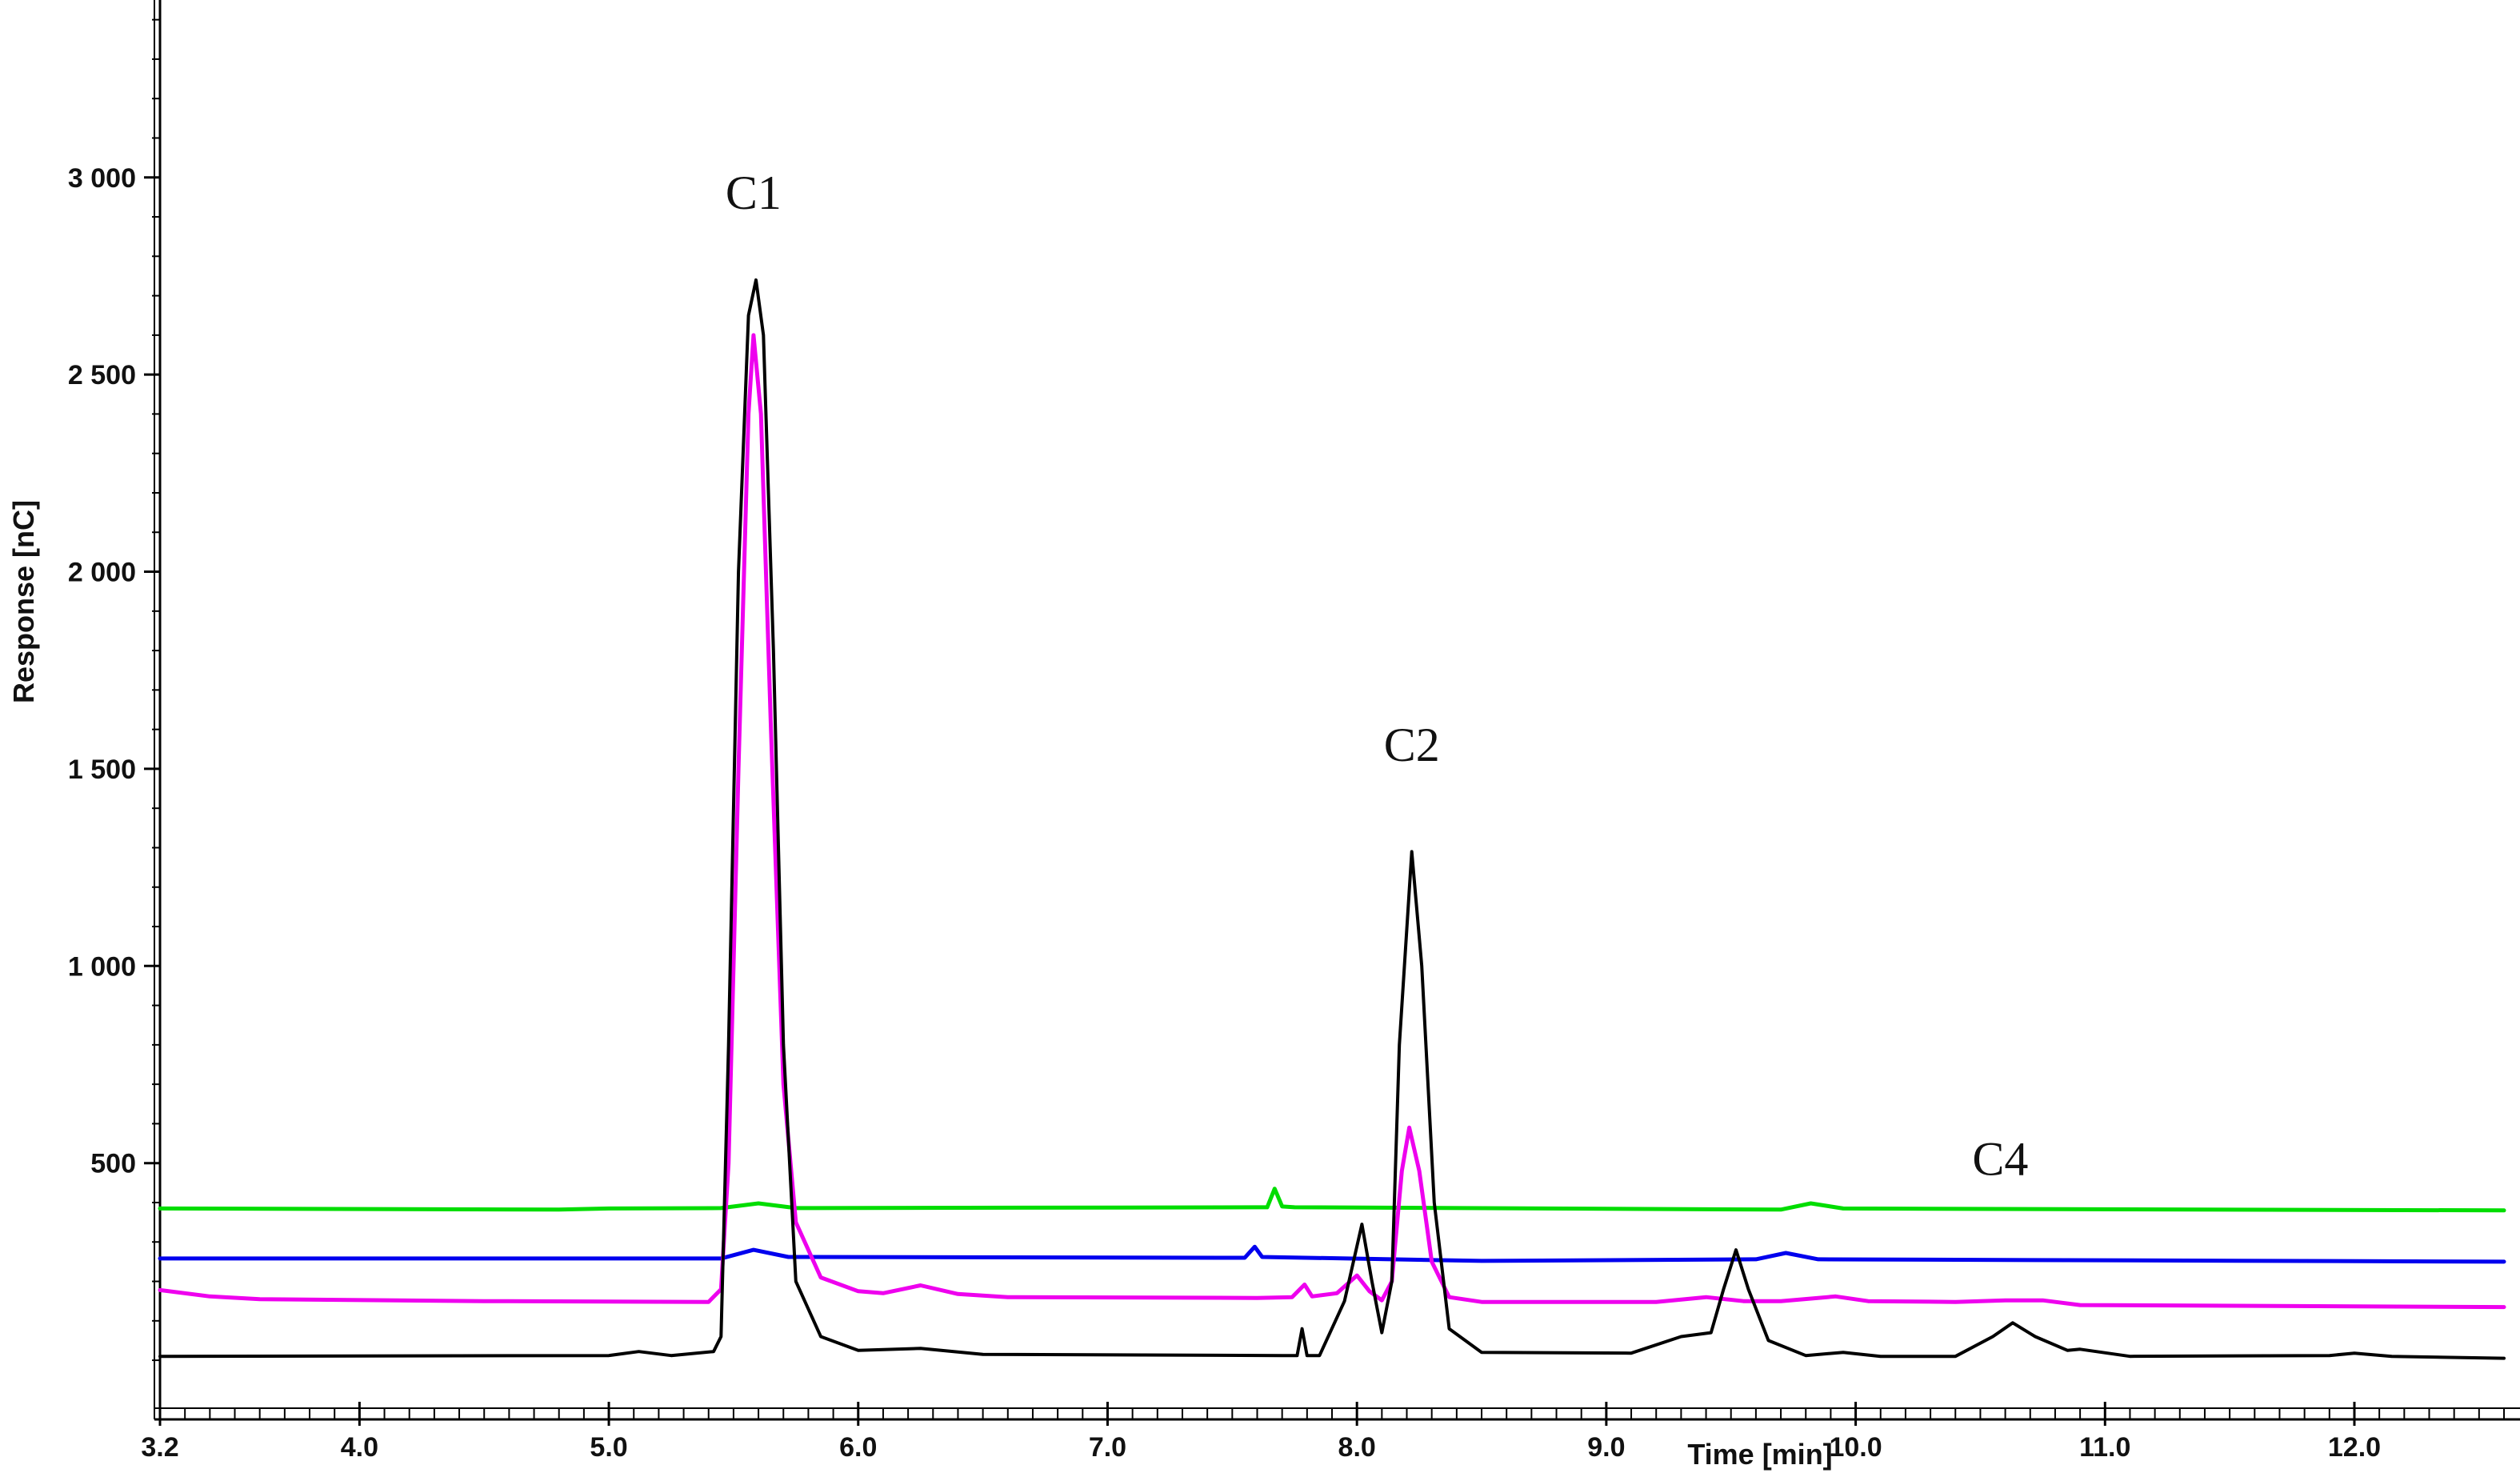 This screenshot has height=1477, width=2520. Describe the element at coordinates (23, 601) in the screenshot. I see `y-axis-title: Response [nC]` at that location.